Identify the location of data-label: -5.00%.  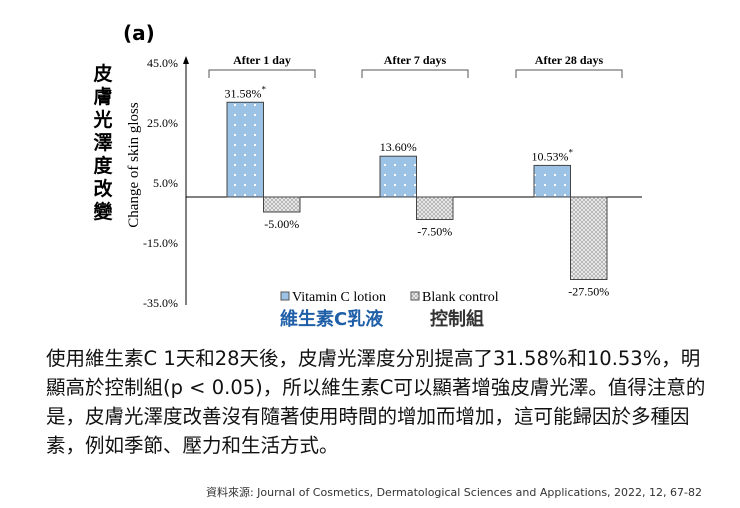
(281, 224).